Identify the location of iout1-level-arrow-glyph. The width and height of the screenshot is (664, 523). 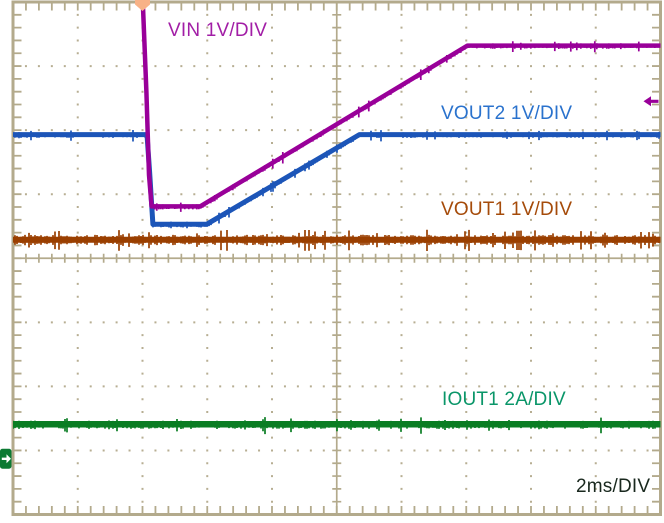
(6, 459).